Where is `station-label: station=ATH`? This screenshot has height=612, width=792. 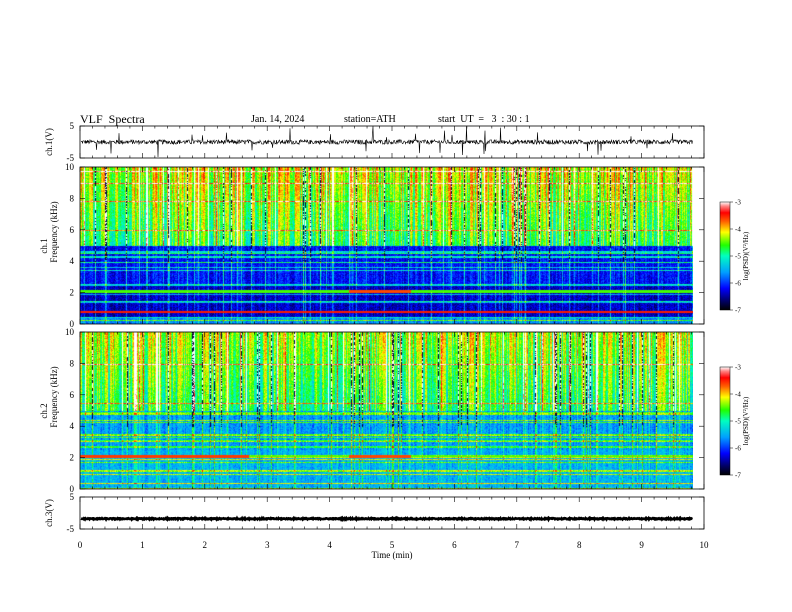 station-label: station=ATH is located at coordinates (370, 119).